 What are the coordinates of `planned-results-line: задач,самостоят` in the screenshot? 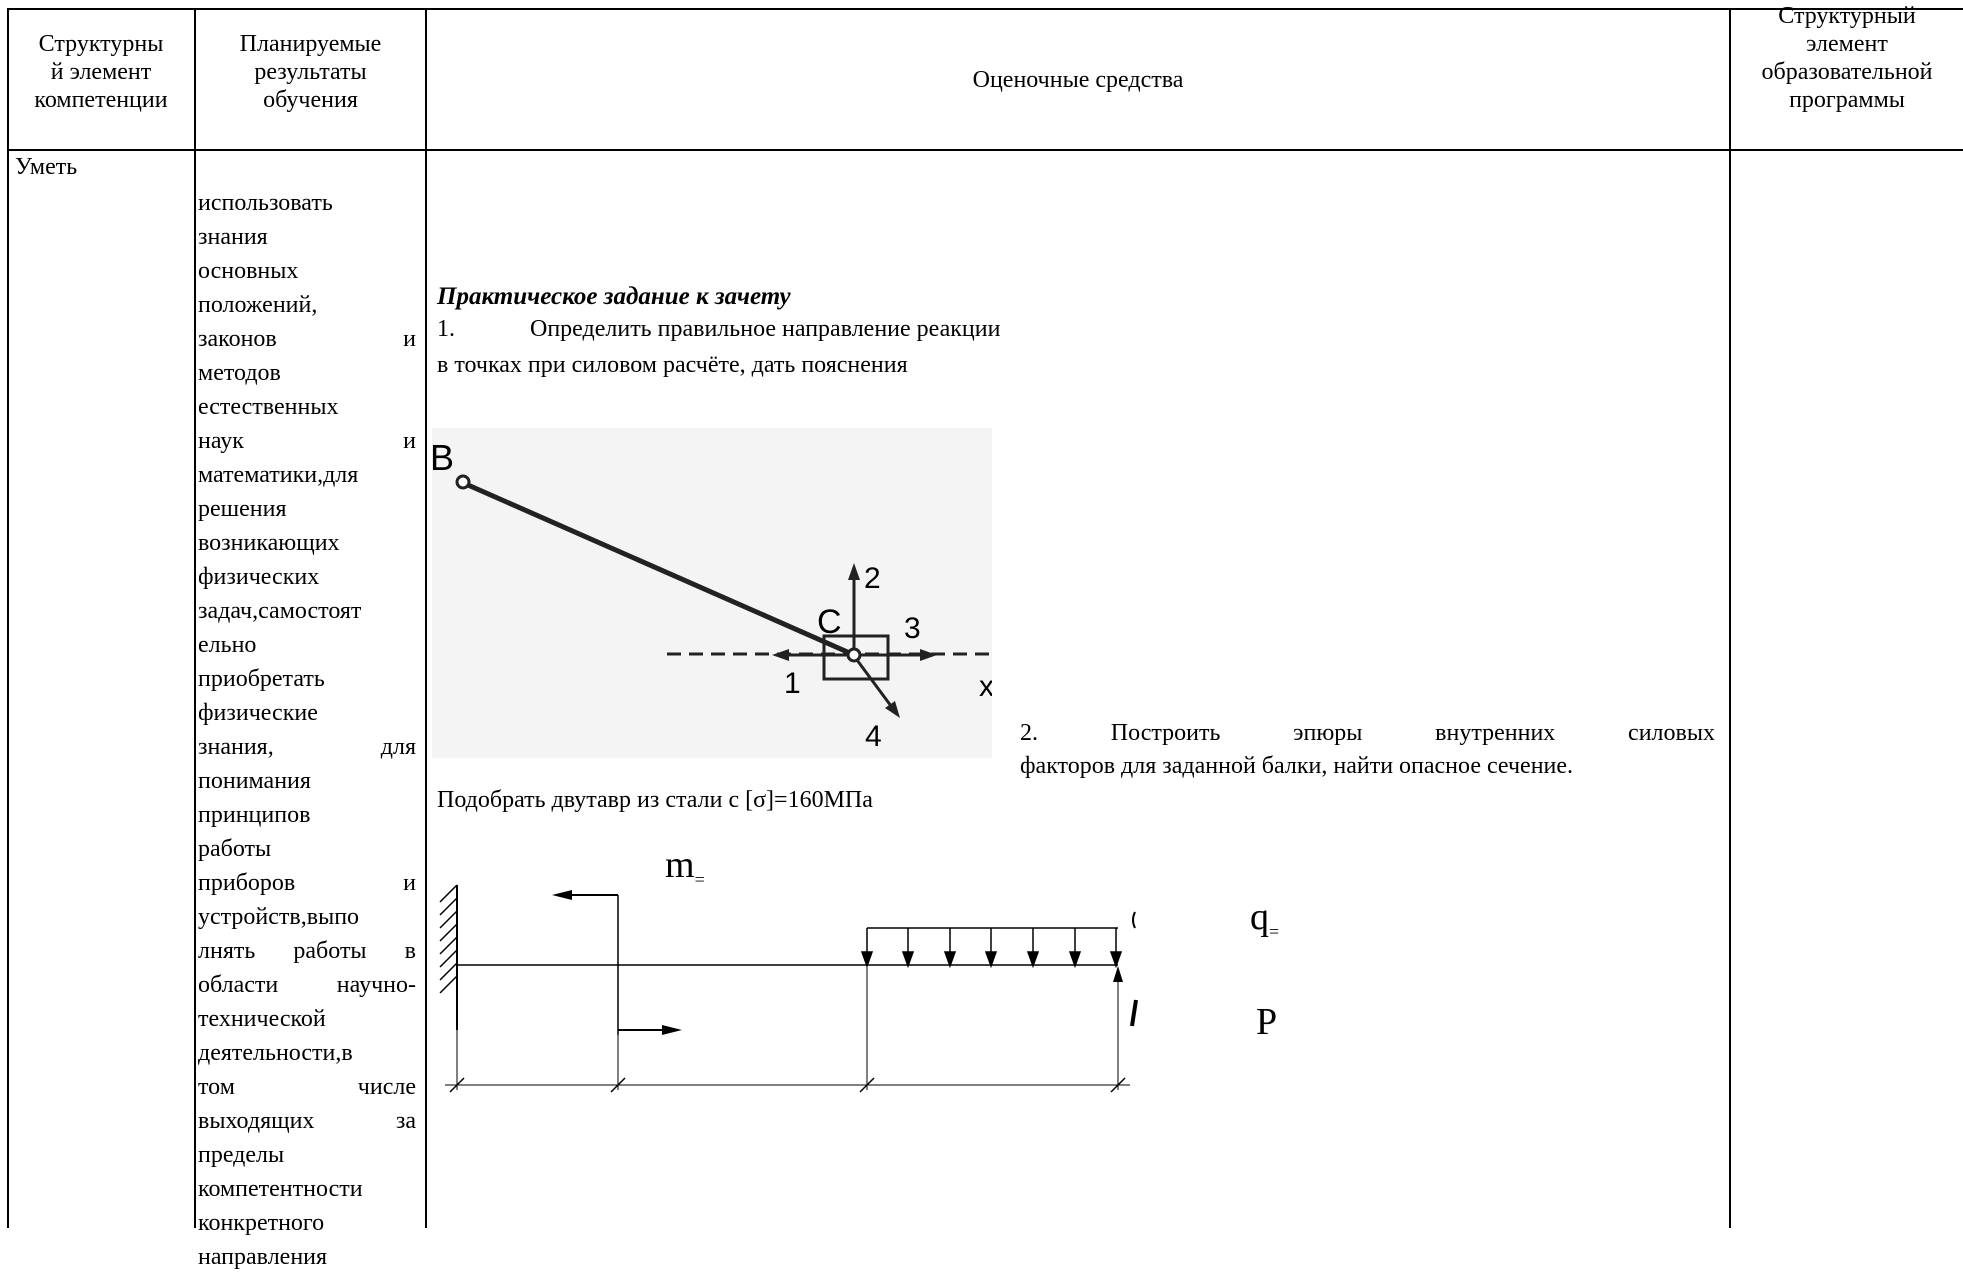 It's located at (280, 611).